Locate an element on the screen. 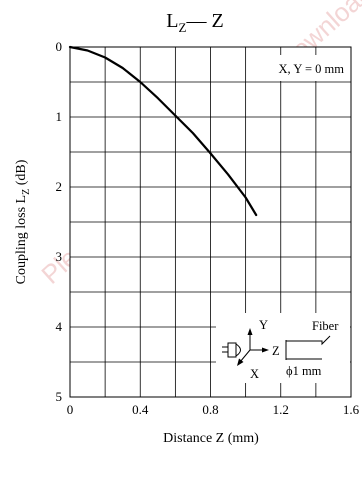 The image size is (362, 477). inset-background is located at coordinates (283, 348).